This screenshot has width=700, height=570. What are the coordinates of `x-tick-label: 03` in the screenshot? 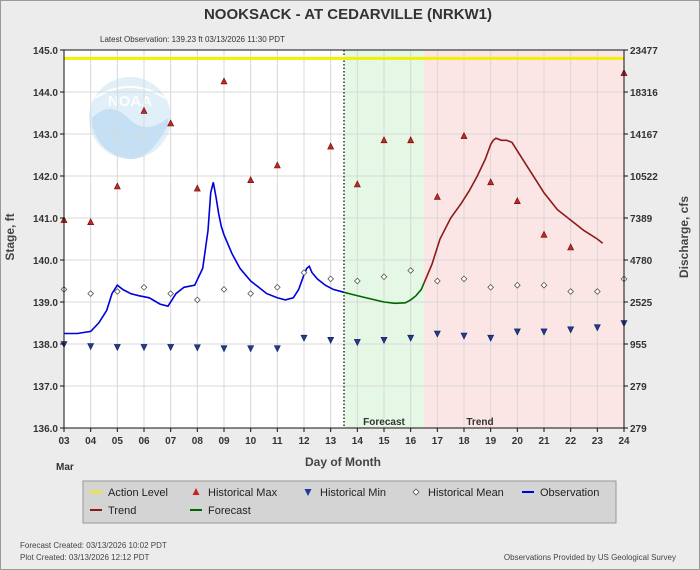 It's located at (64, 441).